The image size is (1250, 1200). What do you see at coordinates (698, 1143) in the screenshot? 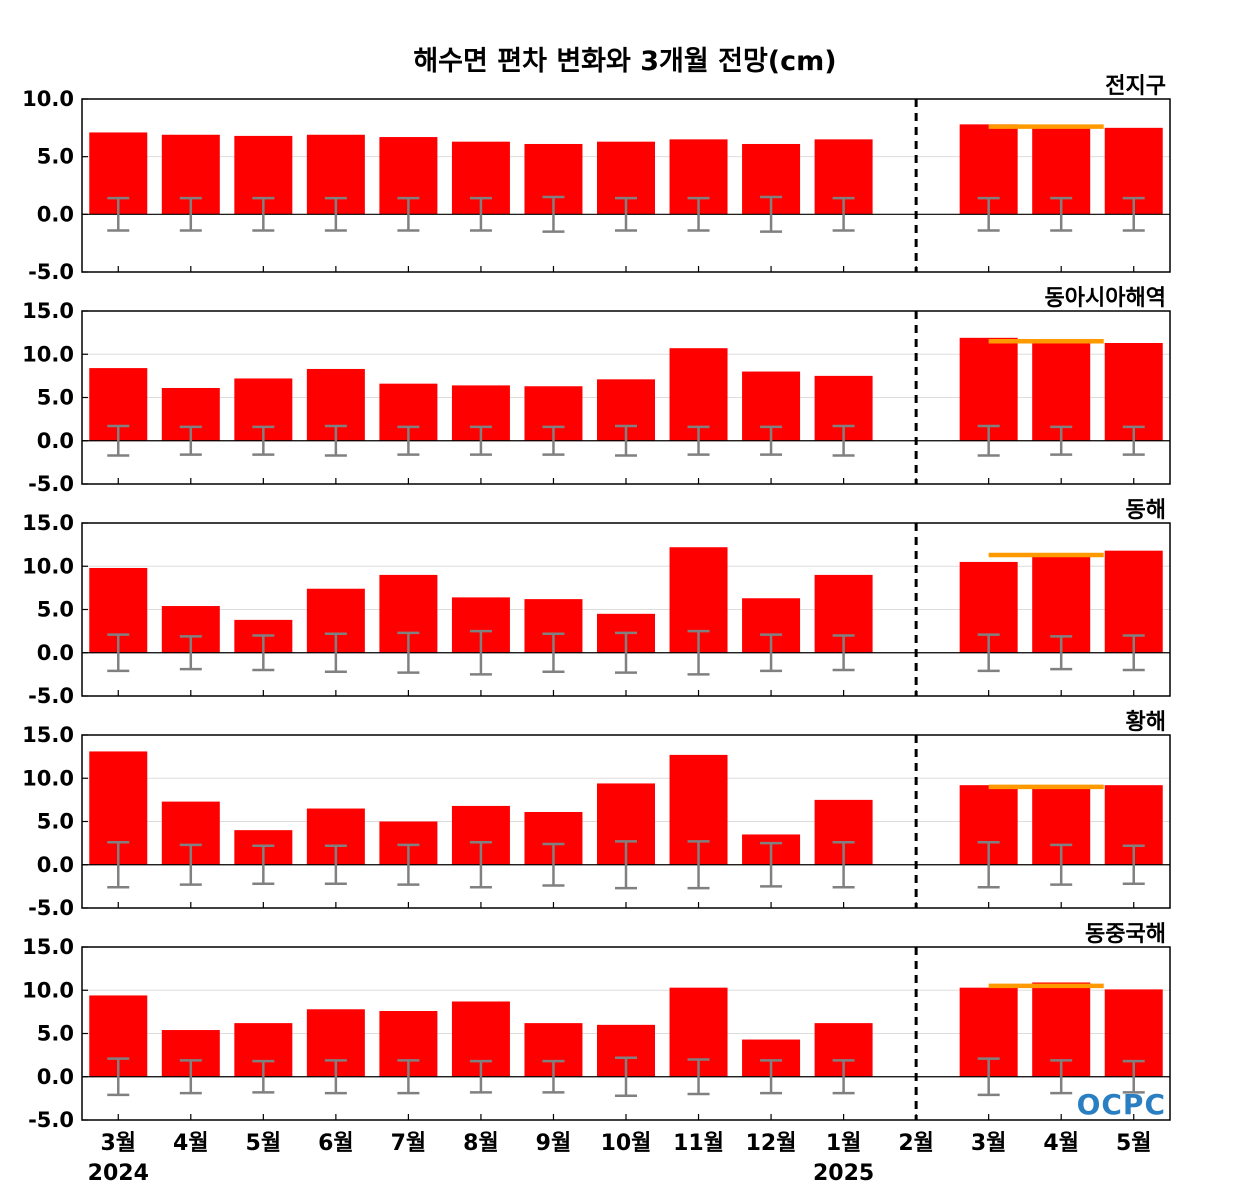
I see `x-tick-label: 11월` at bounding box center [698, 1143].